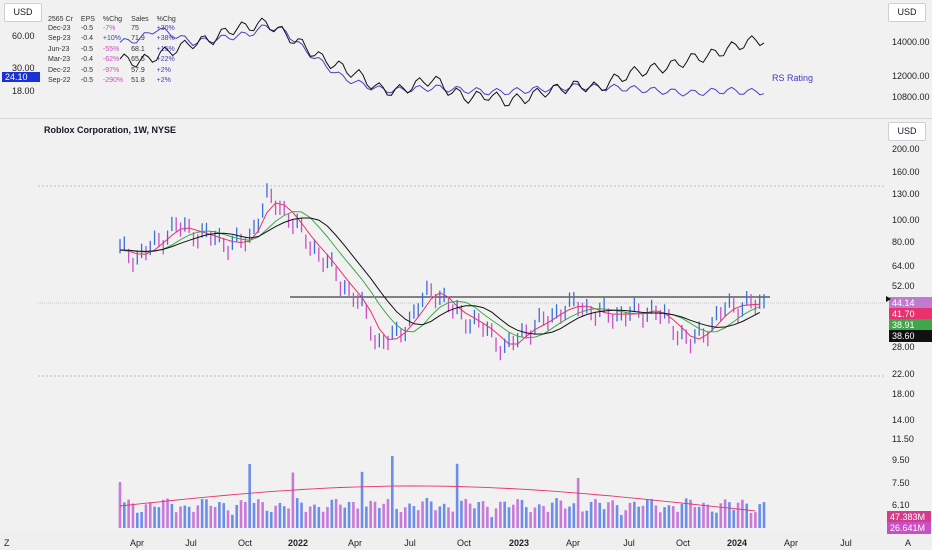 Image resolution: width=932 pixels, height=550 pixels. I want to click on x-axis-label: 2022, so click(298, 543).